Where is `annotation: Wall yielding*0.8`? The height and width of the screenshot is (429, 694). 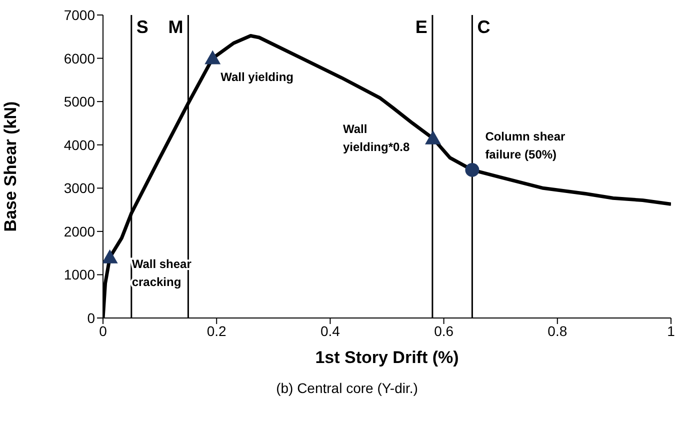 annotation: Wall yielding*0.8 is located at coordinates (376, 138).